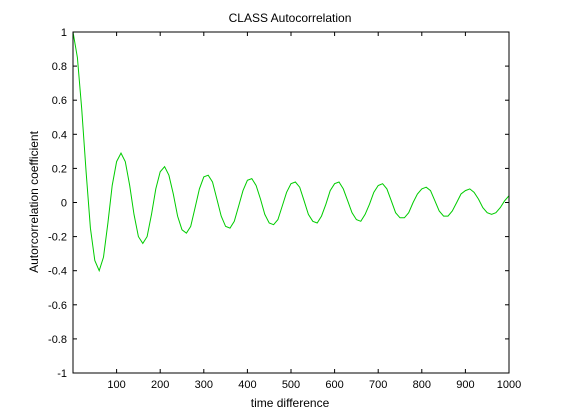 The width and height of the screenshot is (561, 420). I want to click on chart-title: CLASS Autocorrelation, so click(290, 18).